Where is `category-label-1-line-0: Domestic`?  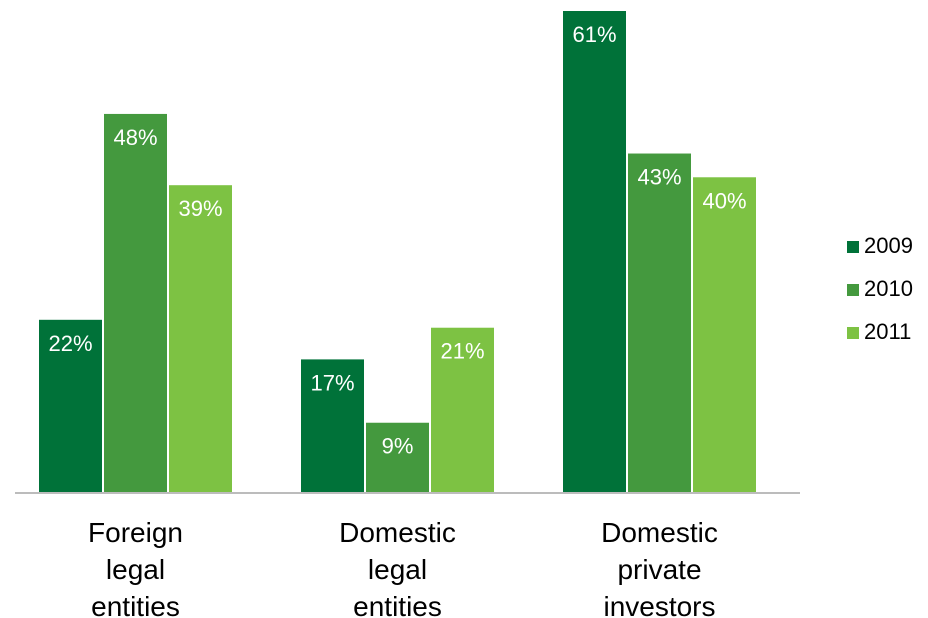
category-label-1-line-0: Domestic is located at coordinates (397, 532).